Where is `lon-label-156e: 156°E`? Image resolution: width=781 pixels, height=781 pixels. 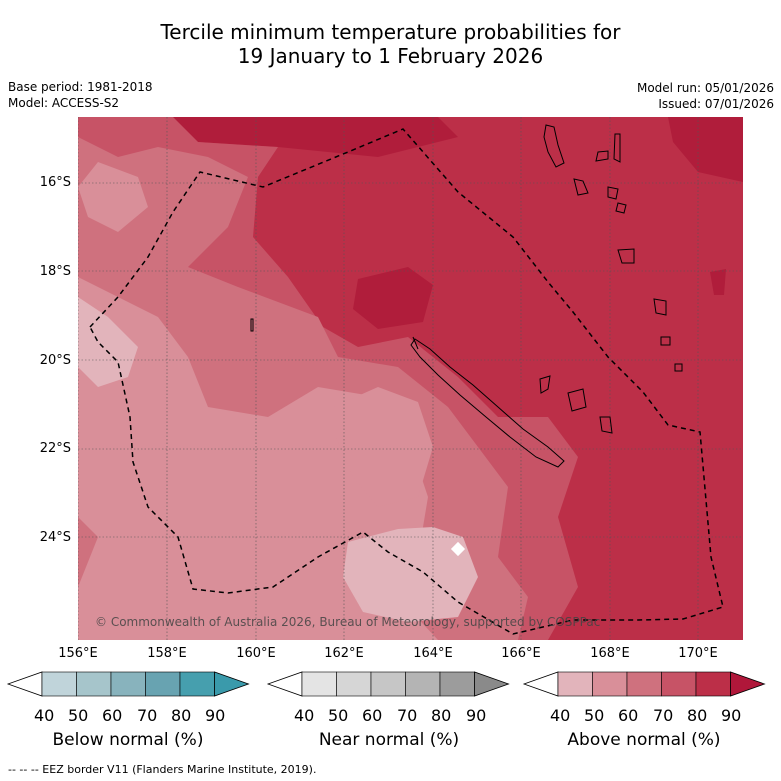
lon-label-156e: 156°E is located at coordinates (78, 653).